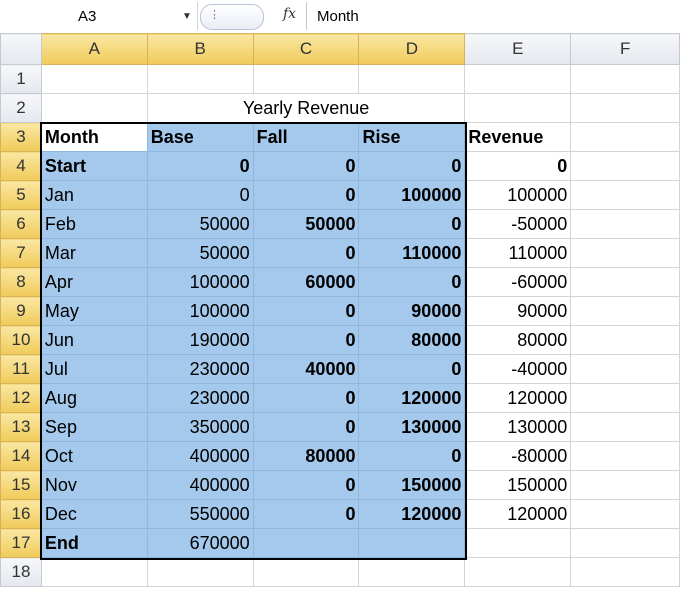 The width and height of the screenshot is (680, 606). Describe the element at coordinates (21, 543) in the screenshot. I see `row-header-17: 17` at that location.